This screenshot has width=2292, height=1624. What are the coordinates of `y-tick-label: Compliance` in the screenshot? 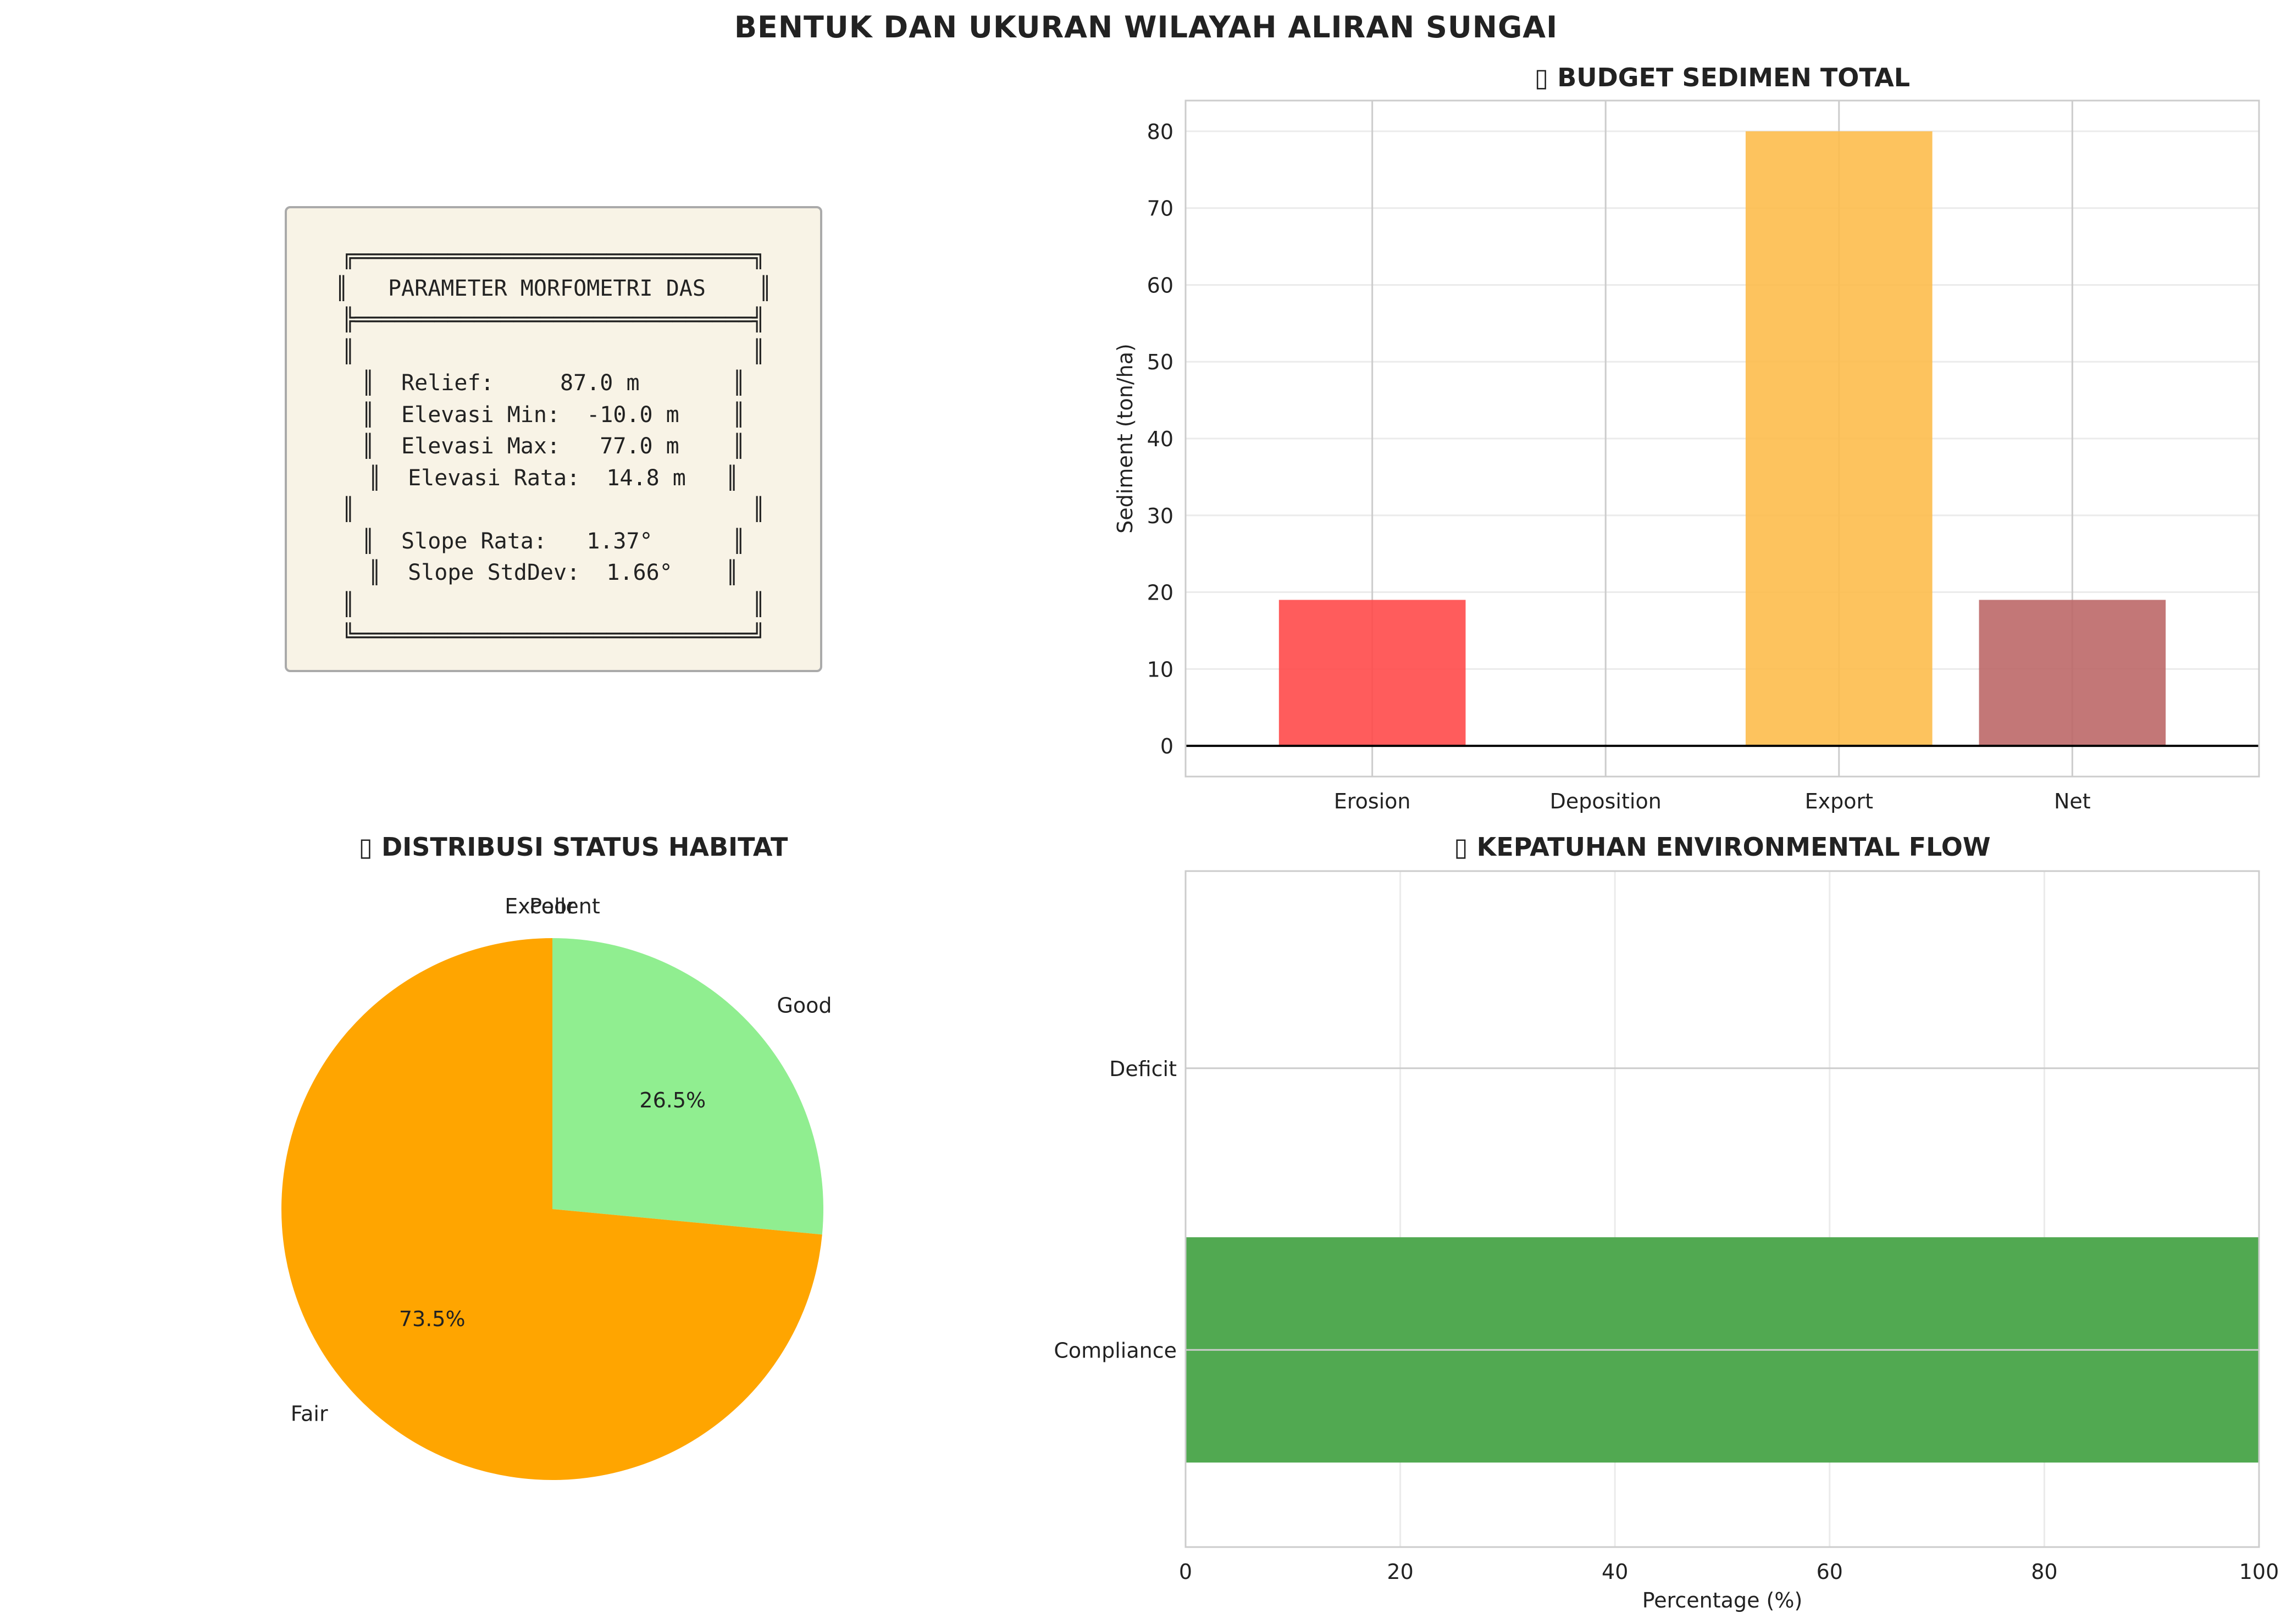 It's located at (1115, 1350).